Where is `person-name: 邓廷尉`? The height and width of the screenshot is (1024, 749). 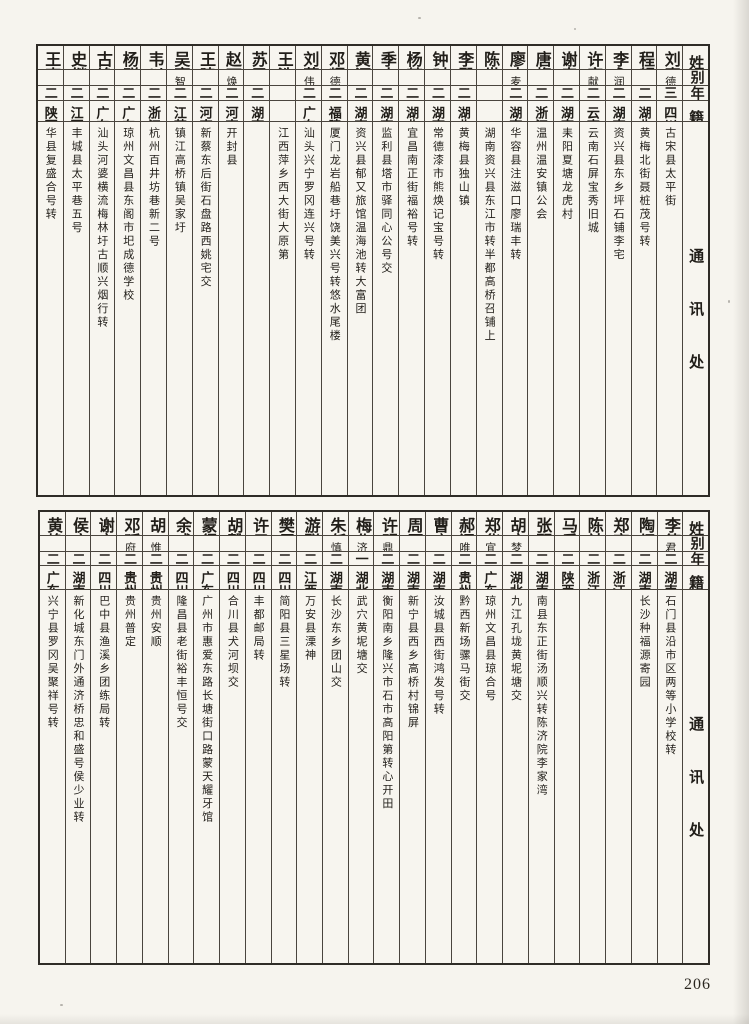 person-name: 邓廷尉 is located at coordinates (129, 523).